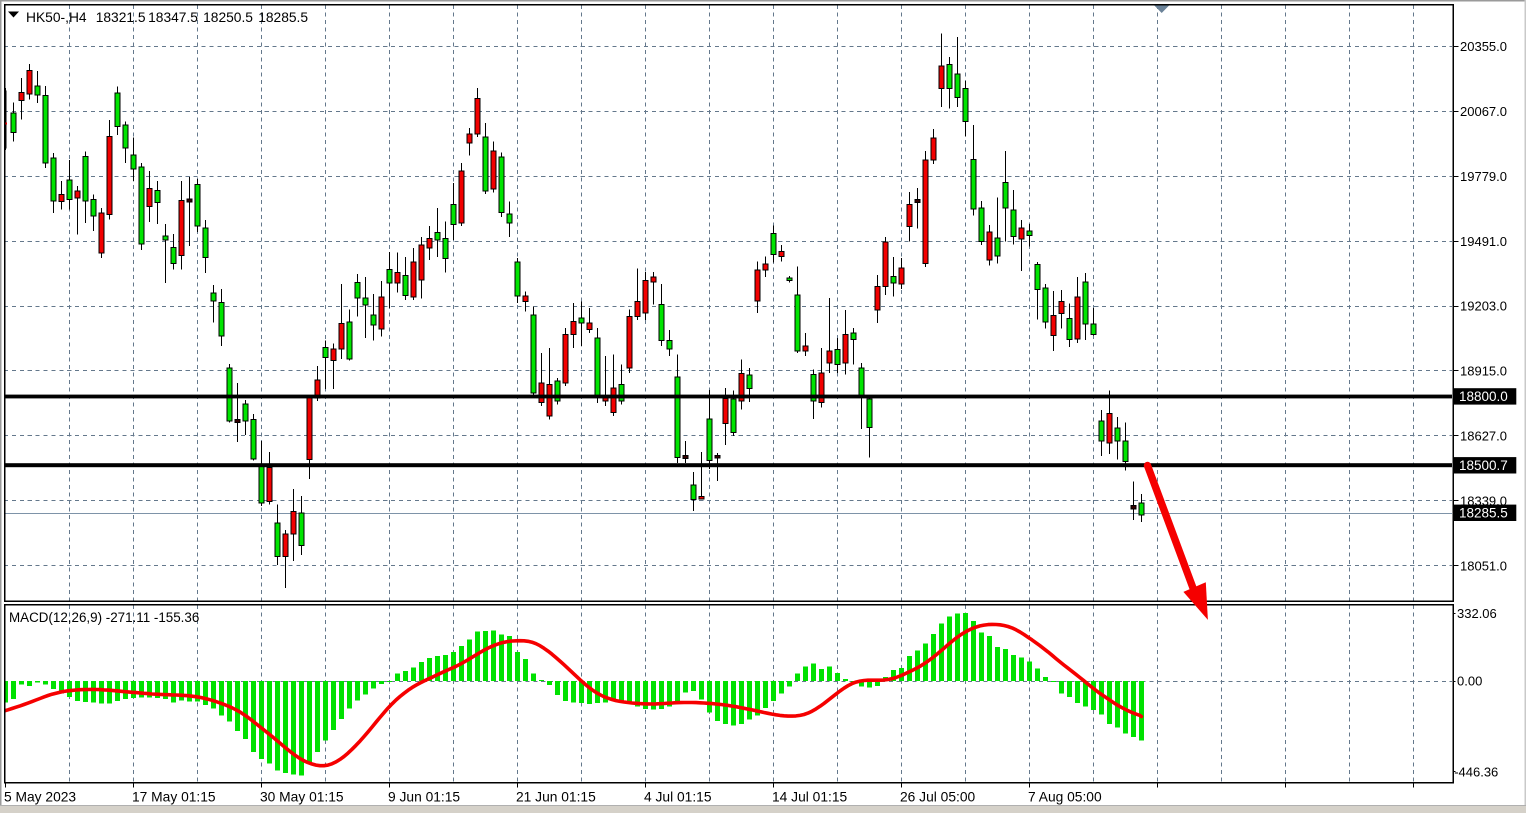  Describe the element at coordinates (1483, 501) in the screenshot. I see `svg-text: 18339.0` at that location.